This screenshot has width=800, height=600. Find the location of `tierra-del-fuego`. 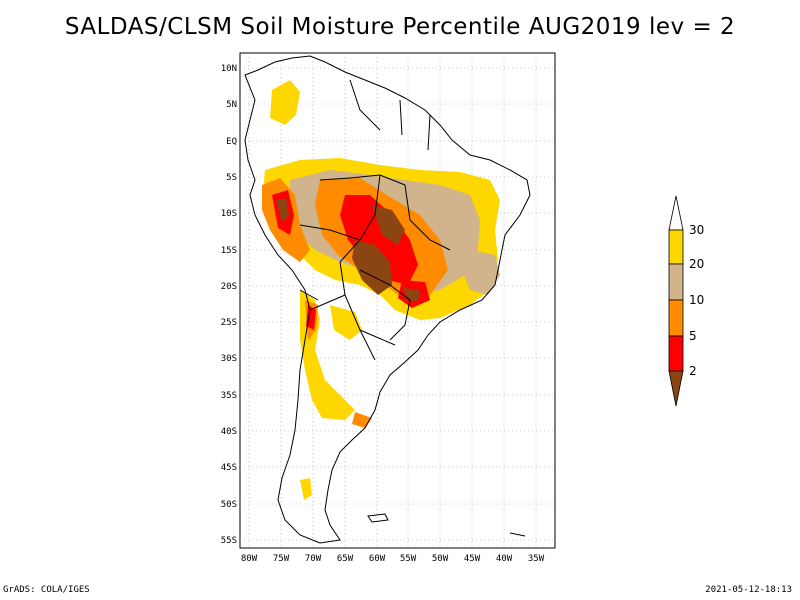

tierra-del-fuego is located at coordinates (378, 518).